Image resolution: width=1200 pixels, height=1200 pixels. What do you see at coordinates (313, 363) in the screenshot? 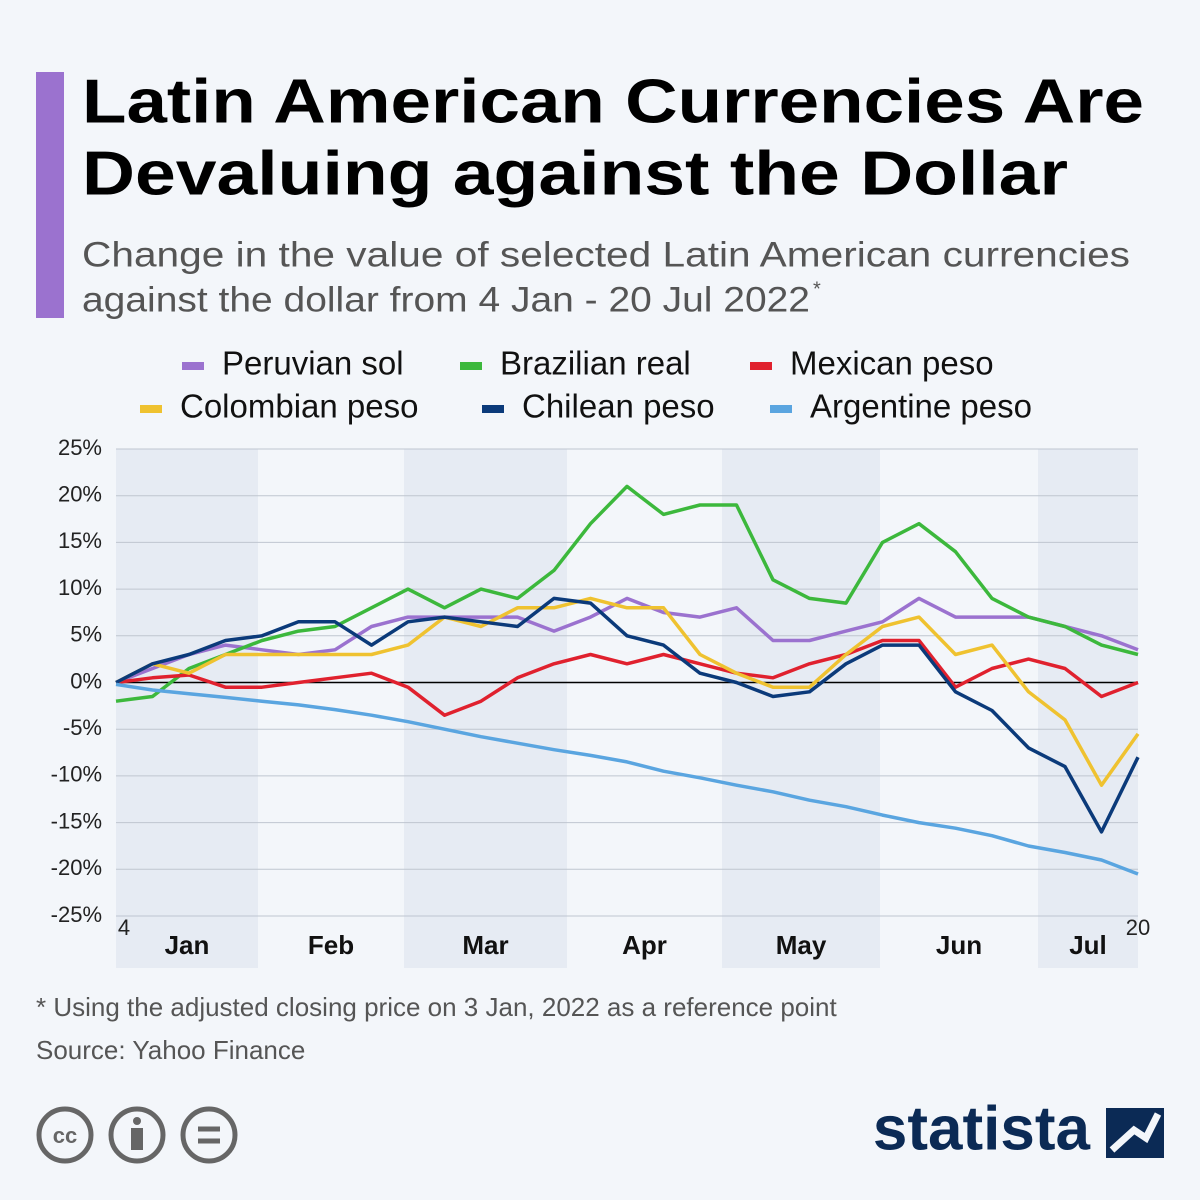
I see `legend-label: Peruvian sol` at bounding box center [313, 363].